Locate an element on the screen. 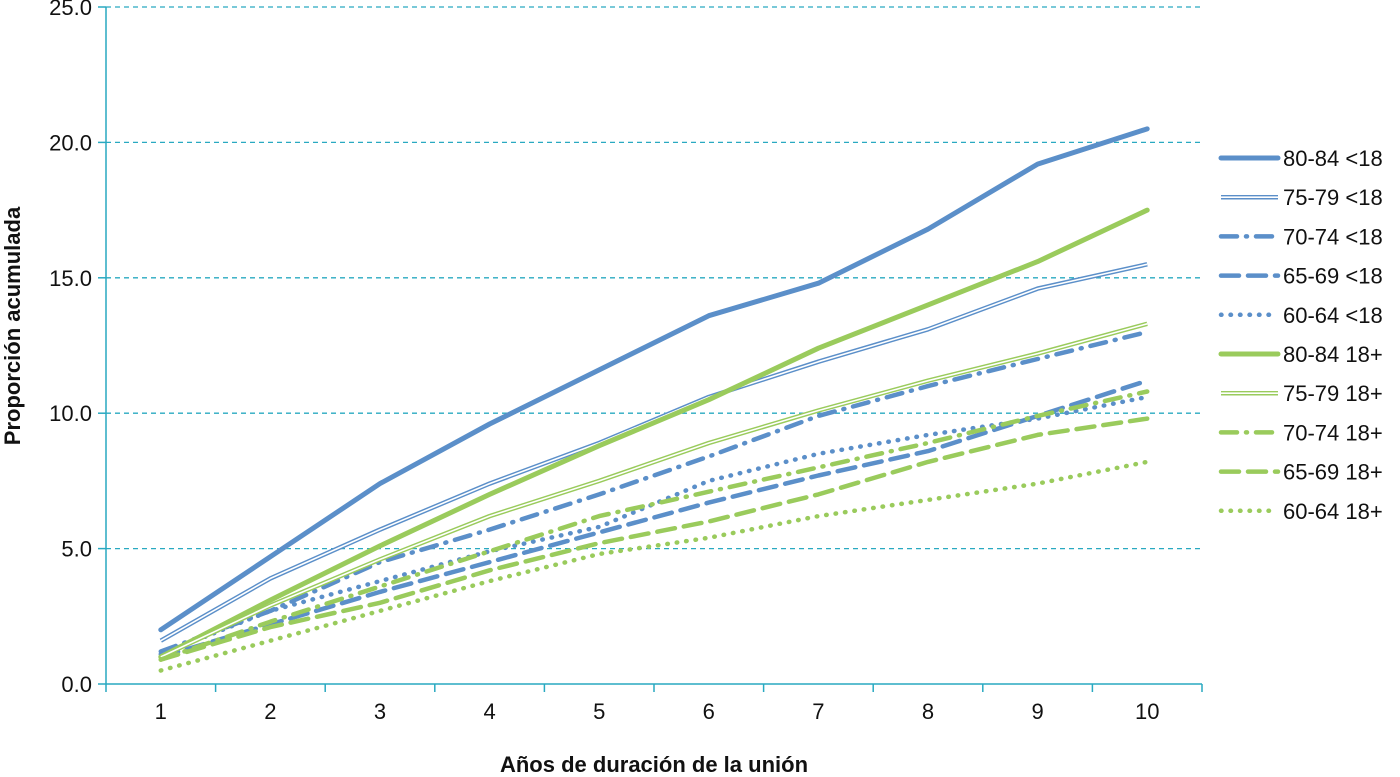 This screenshot has height=777, width=1400. x-tick-label: 4 is located at coordinates (489, 711).